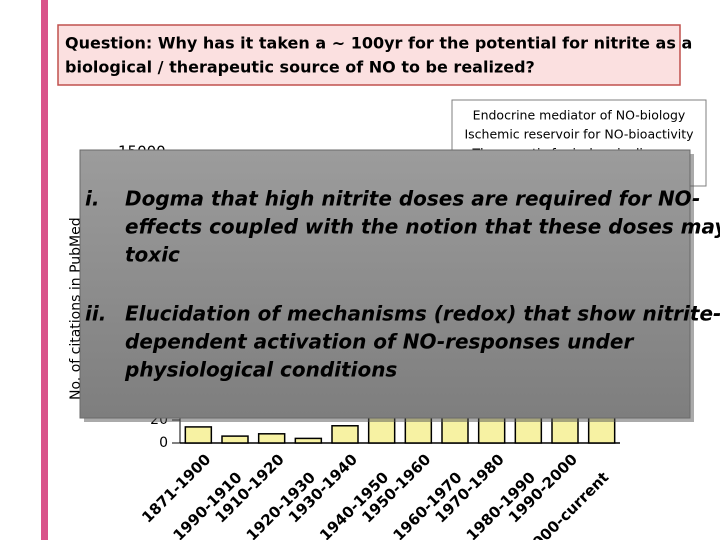 This screenshot has width=720, height=540. What do you see at coordinates (163, 443) in the screenshot?
I see `y-tick-label: 0` at bounding box center [163, 443].